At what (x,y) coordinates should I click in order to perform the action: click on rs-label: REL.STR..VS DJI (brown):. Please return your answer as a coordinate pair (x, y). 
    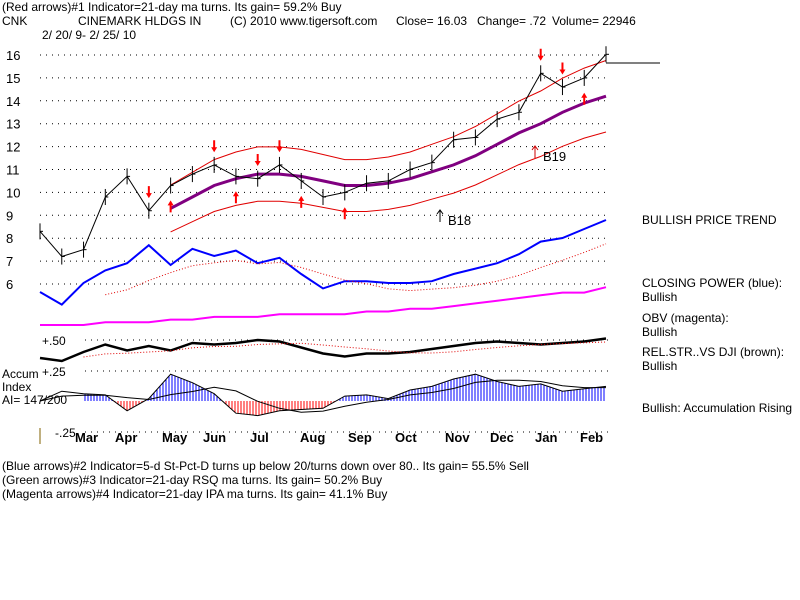
    Looking at the image, I should click on (713, 352).